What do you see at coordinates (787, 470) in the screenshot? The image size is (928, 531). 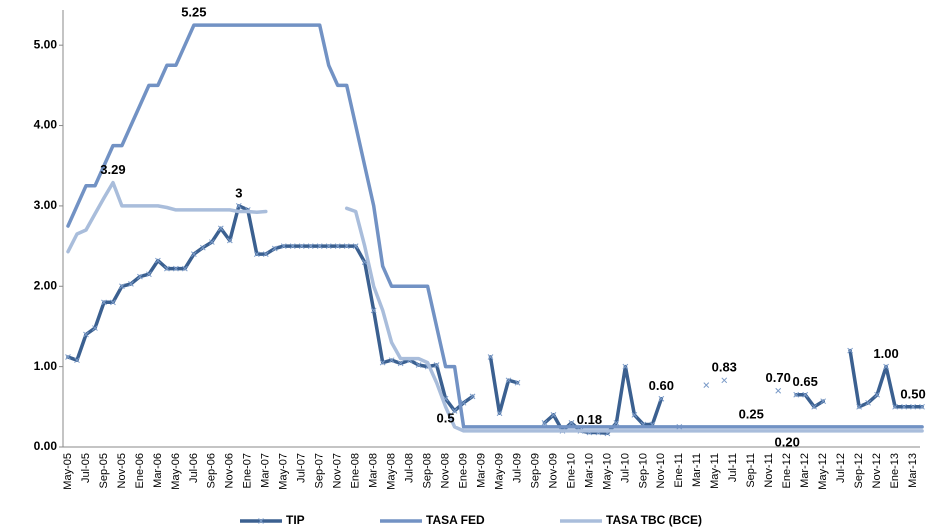 I see `x-tick-label: Ene-12` at bounding box center [787, 470].